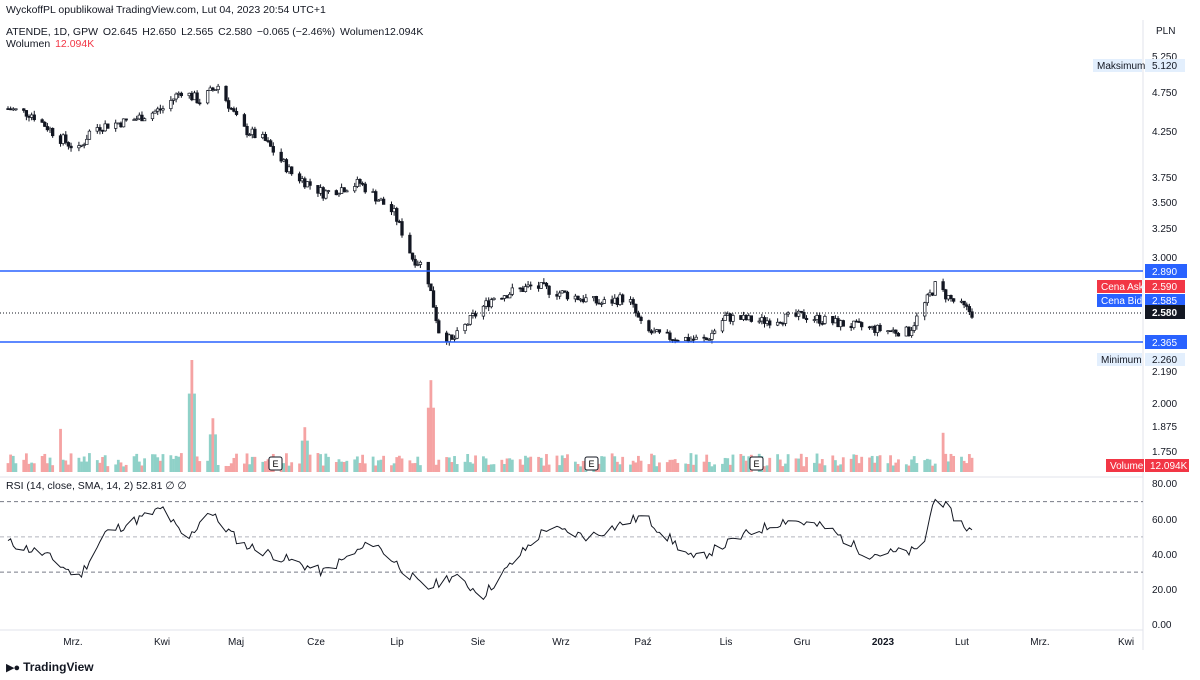  I want to click on ask-price-tag: Cena Ask 2.590, so click(1141, 286).